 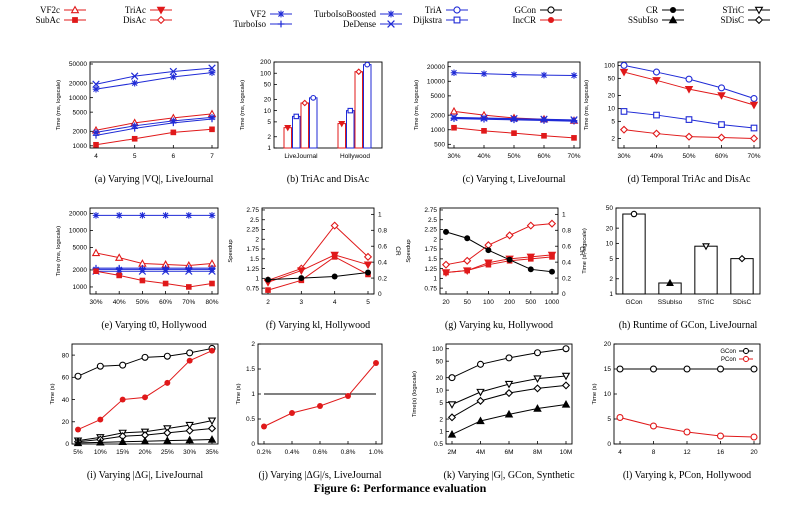 I want to click on y-axis-label: Time (ms, logscale), so click(x=59, y=105).